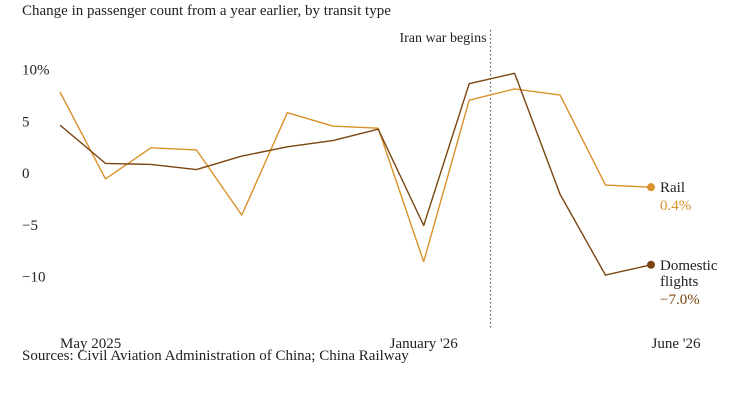  What do you see at coordinates (36, 174) in the screenshot?
I see `y-axis-ticks: 10% 5 0 −5 −10` at bounding box center [36, 174].